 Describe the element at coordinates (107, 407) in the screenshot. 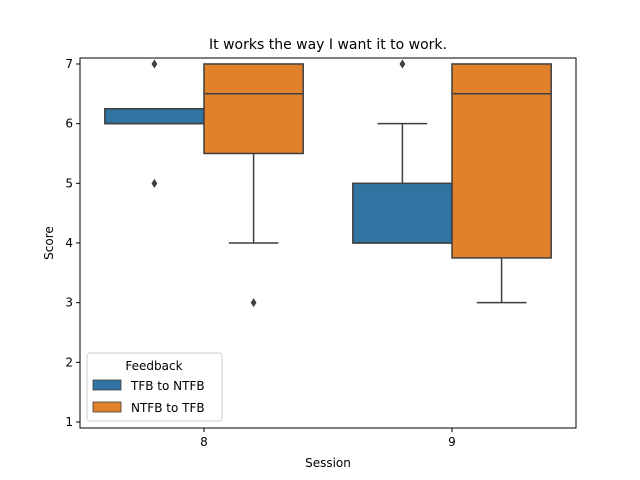

I see `legend-swatch-ntfb-to-tfb` at that location.